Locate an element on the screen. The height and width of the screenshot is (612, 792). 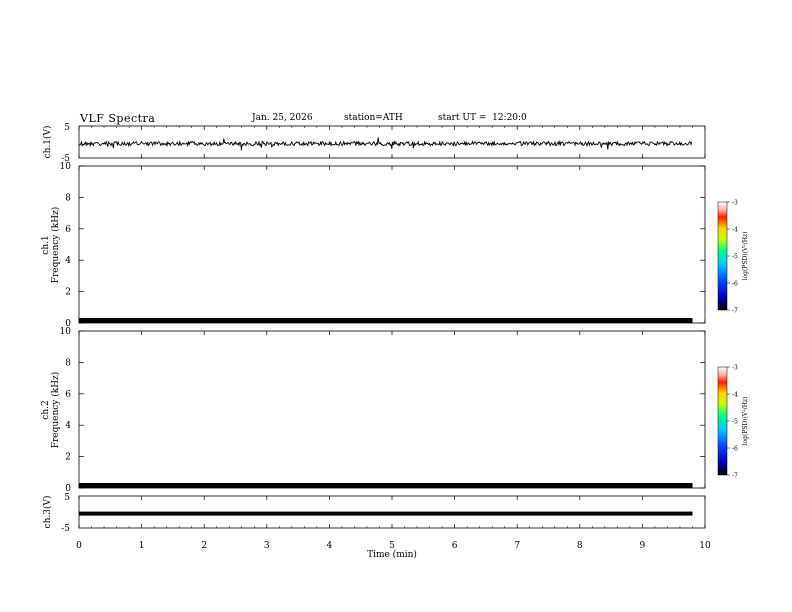
ch1-channel-label: ch.1 is located at coordinates (46, 244).